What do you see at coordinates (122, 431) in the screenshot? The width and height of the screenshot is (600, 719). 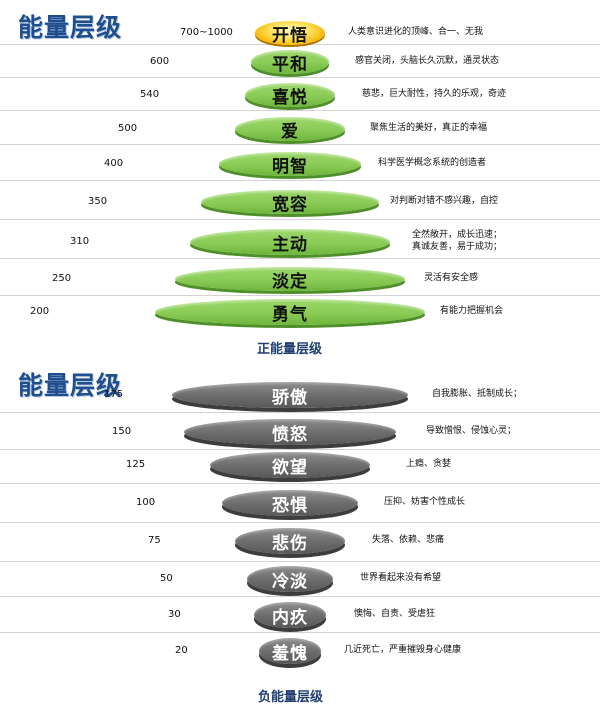 I see `level-value: 150` at bounding box center [122, 431].